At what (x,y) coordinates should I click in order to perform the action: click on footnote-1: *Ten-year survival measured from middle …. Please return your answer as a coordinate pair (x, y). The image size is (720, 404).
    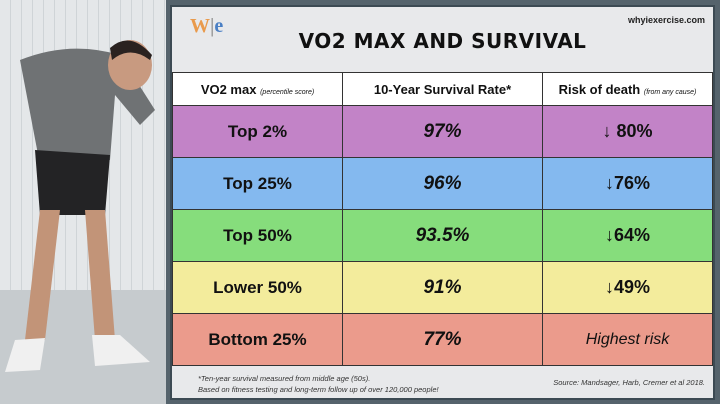
    Looking at the image, I should click on (284, 378).